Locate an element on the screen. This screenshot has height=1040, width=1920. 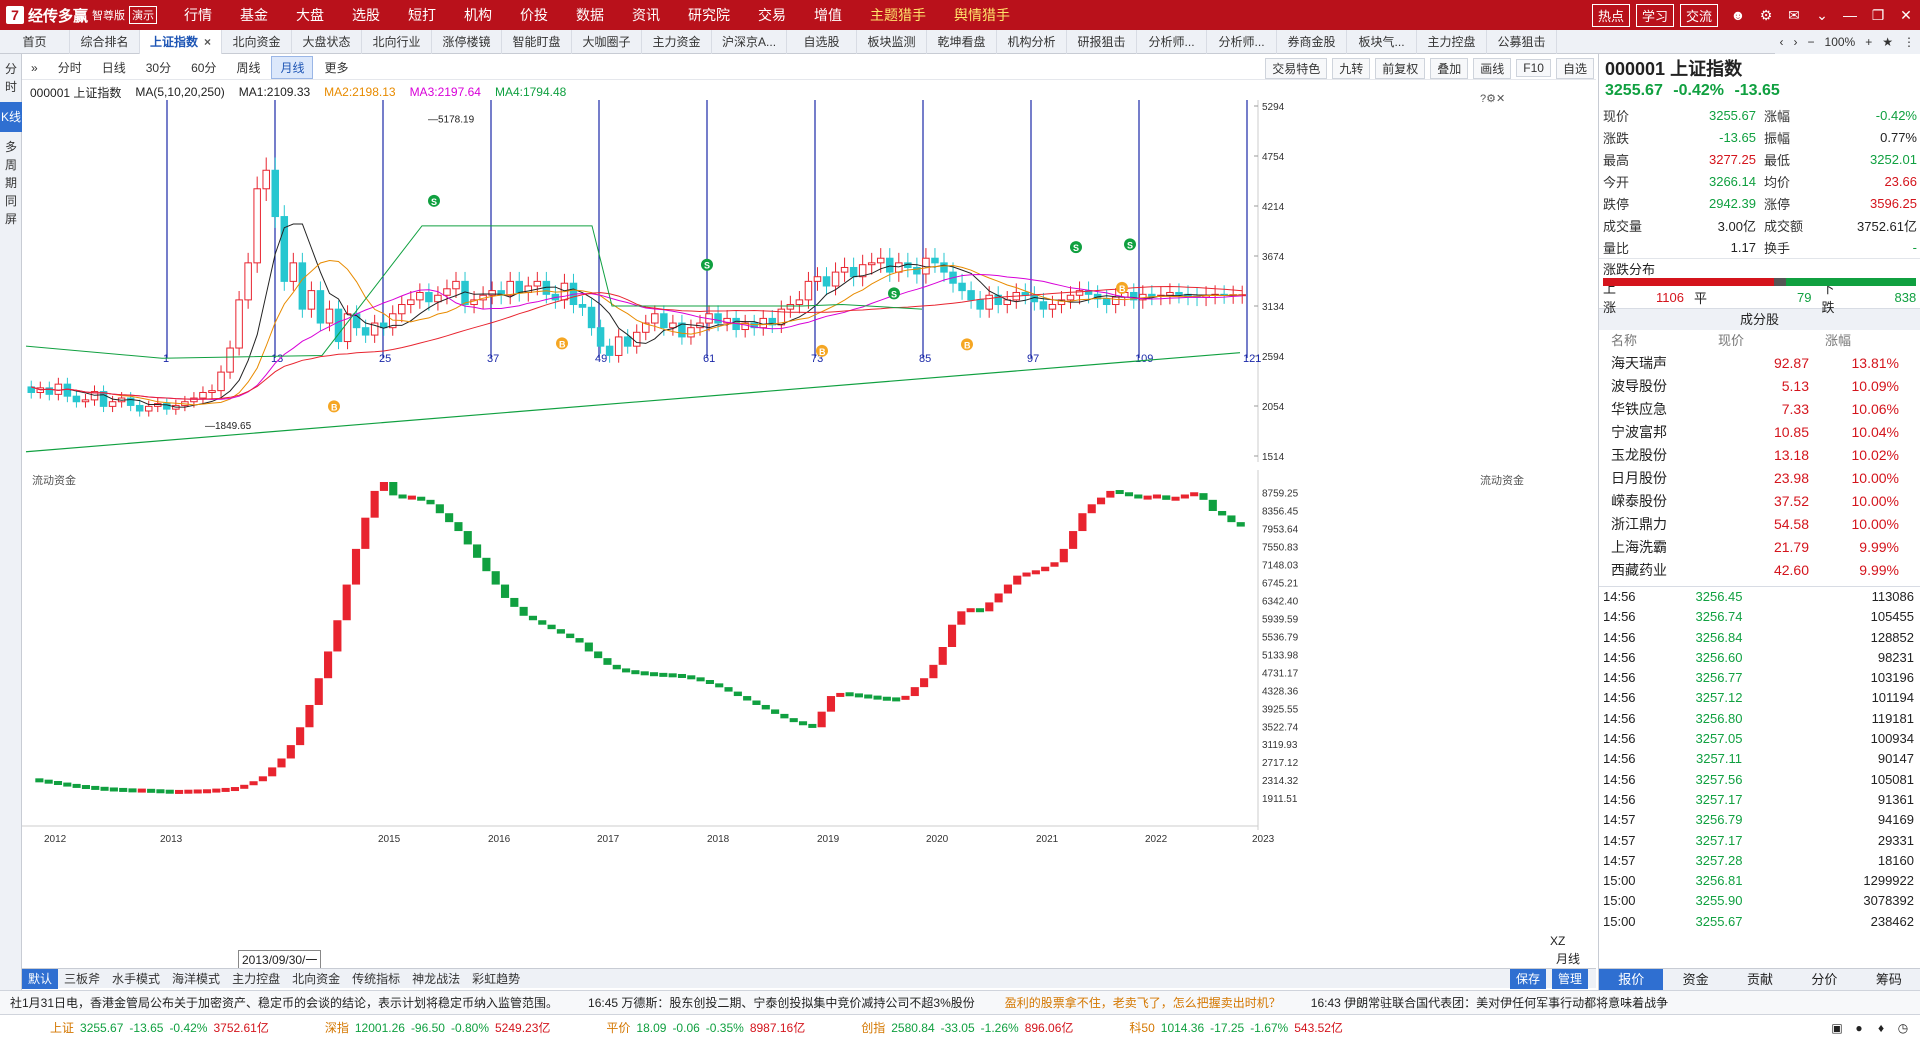
period-button-3: 60分 is located at coordinates (204, 68).